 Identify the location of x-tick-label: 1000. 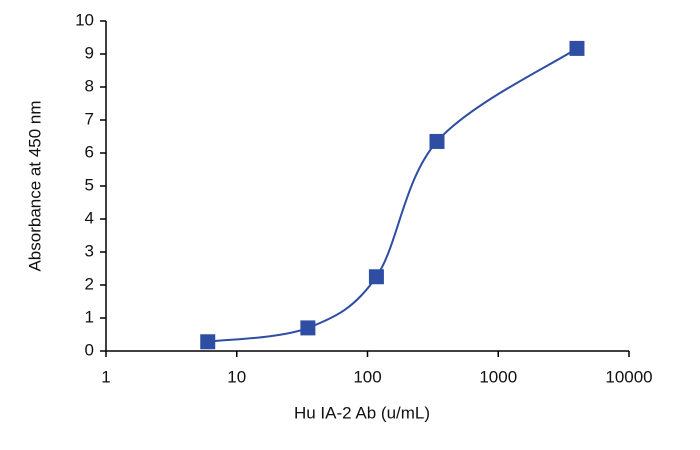
(498, 376).